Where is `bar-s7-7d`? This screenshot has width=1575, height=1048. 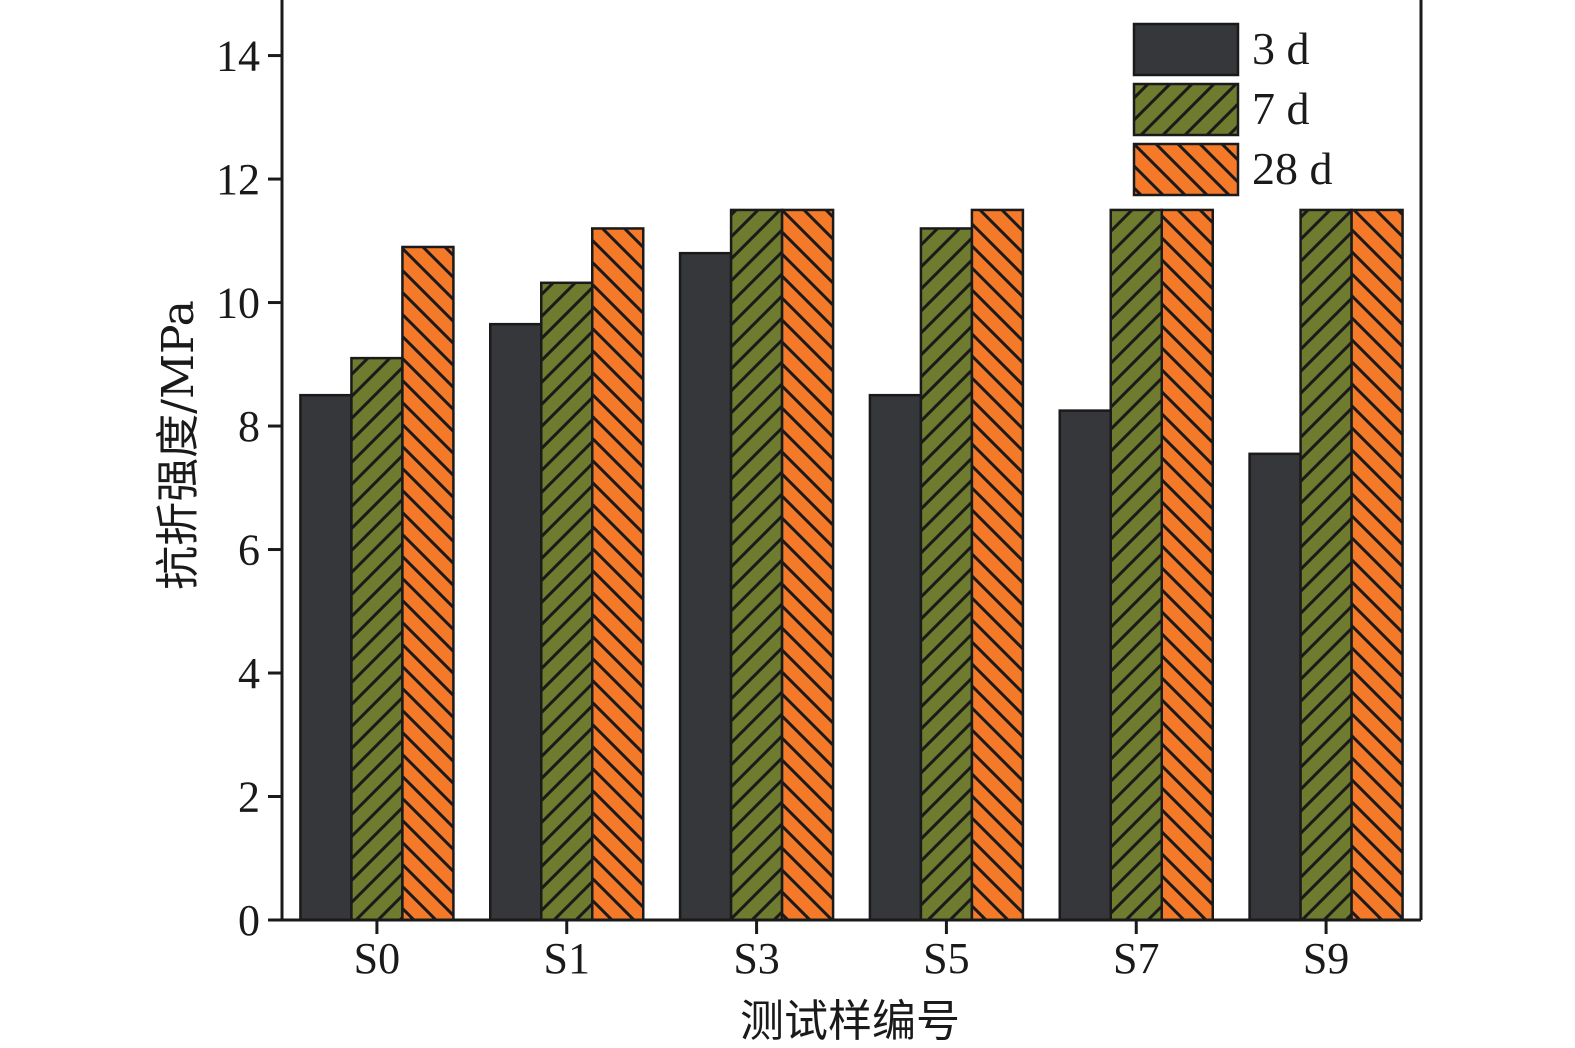 bar-s7-7d is located at coordinates (1136, 565).